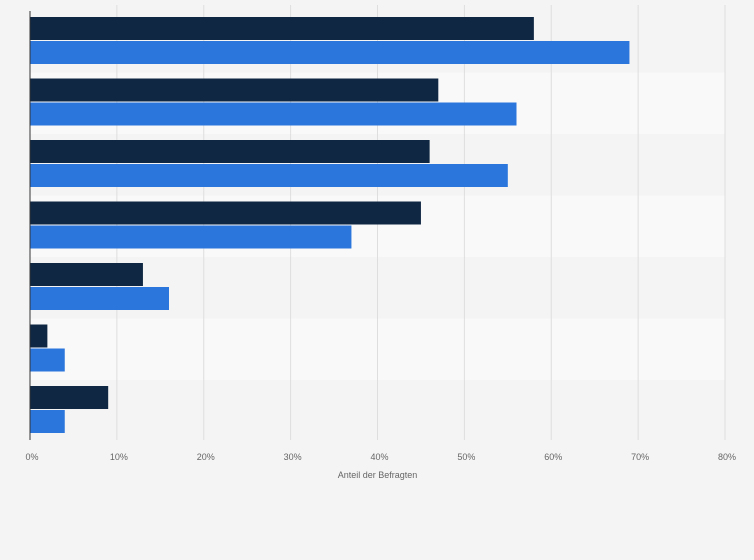  I want to click on x-tick-label: 20%, so click(206, 457).